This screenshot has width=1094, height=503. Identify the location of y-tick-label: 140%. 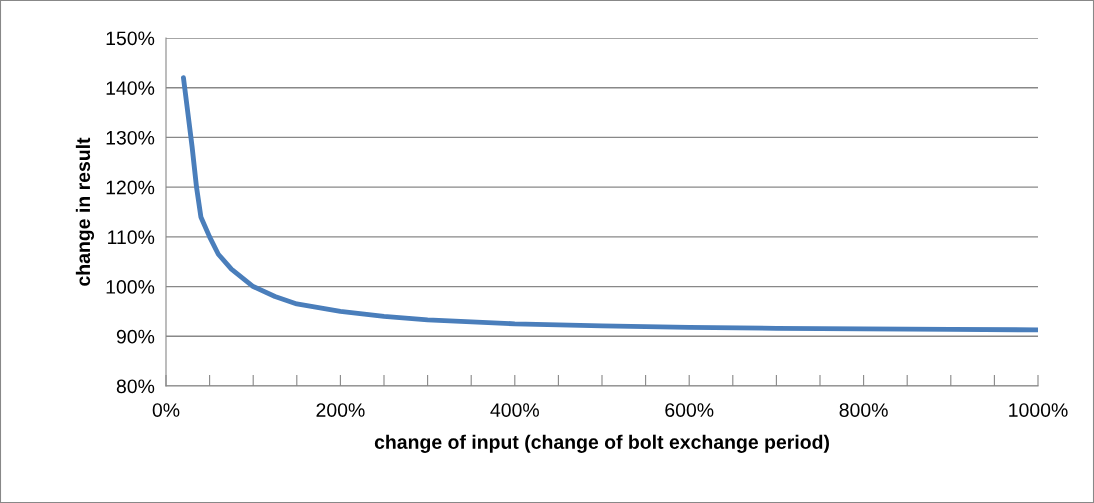
(130, 88).